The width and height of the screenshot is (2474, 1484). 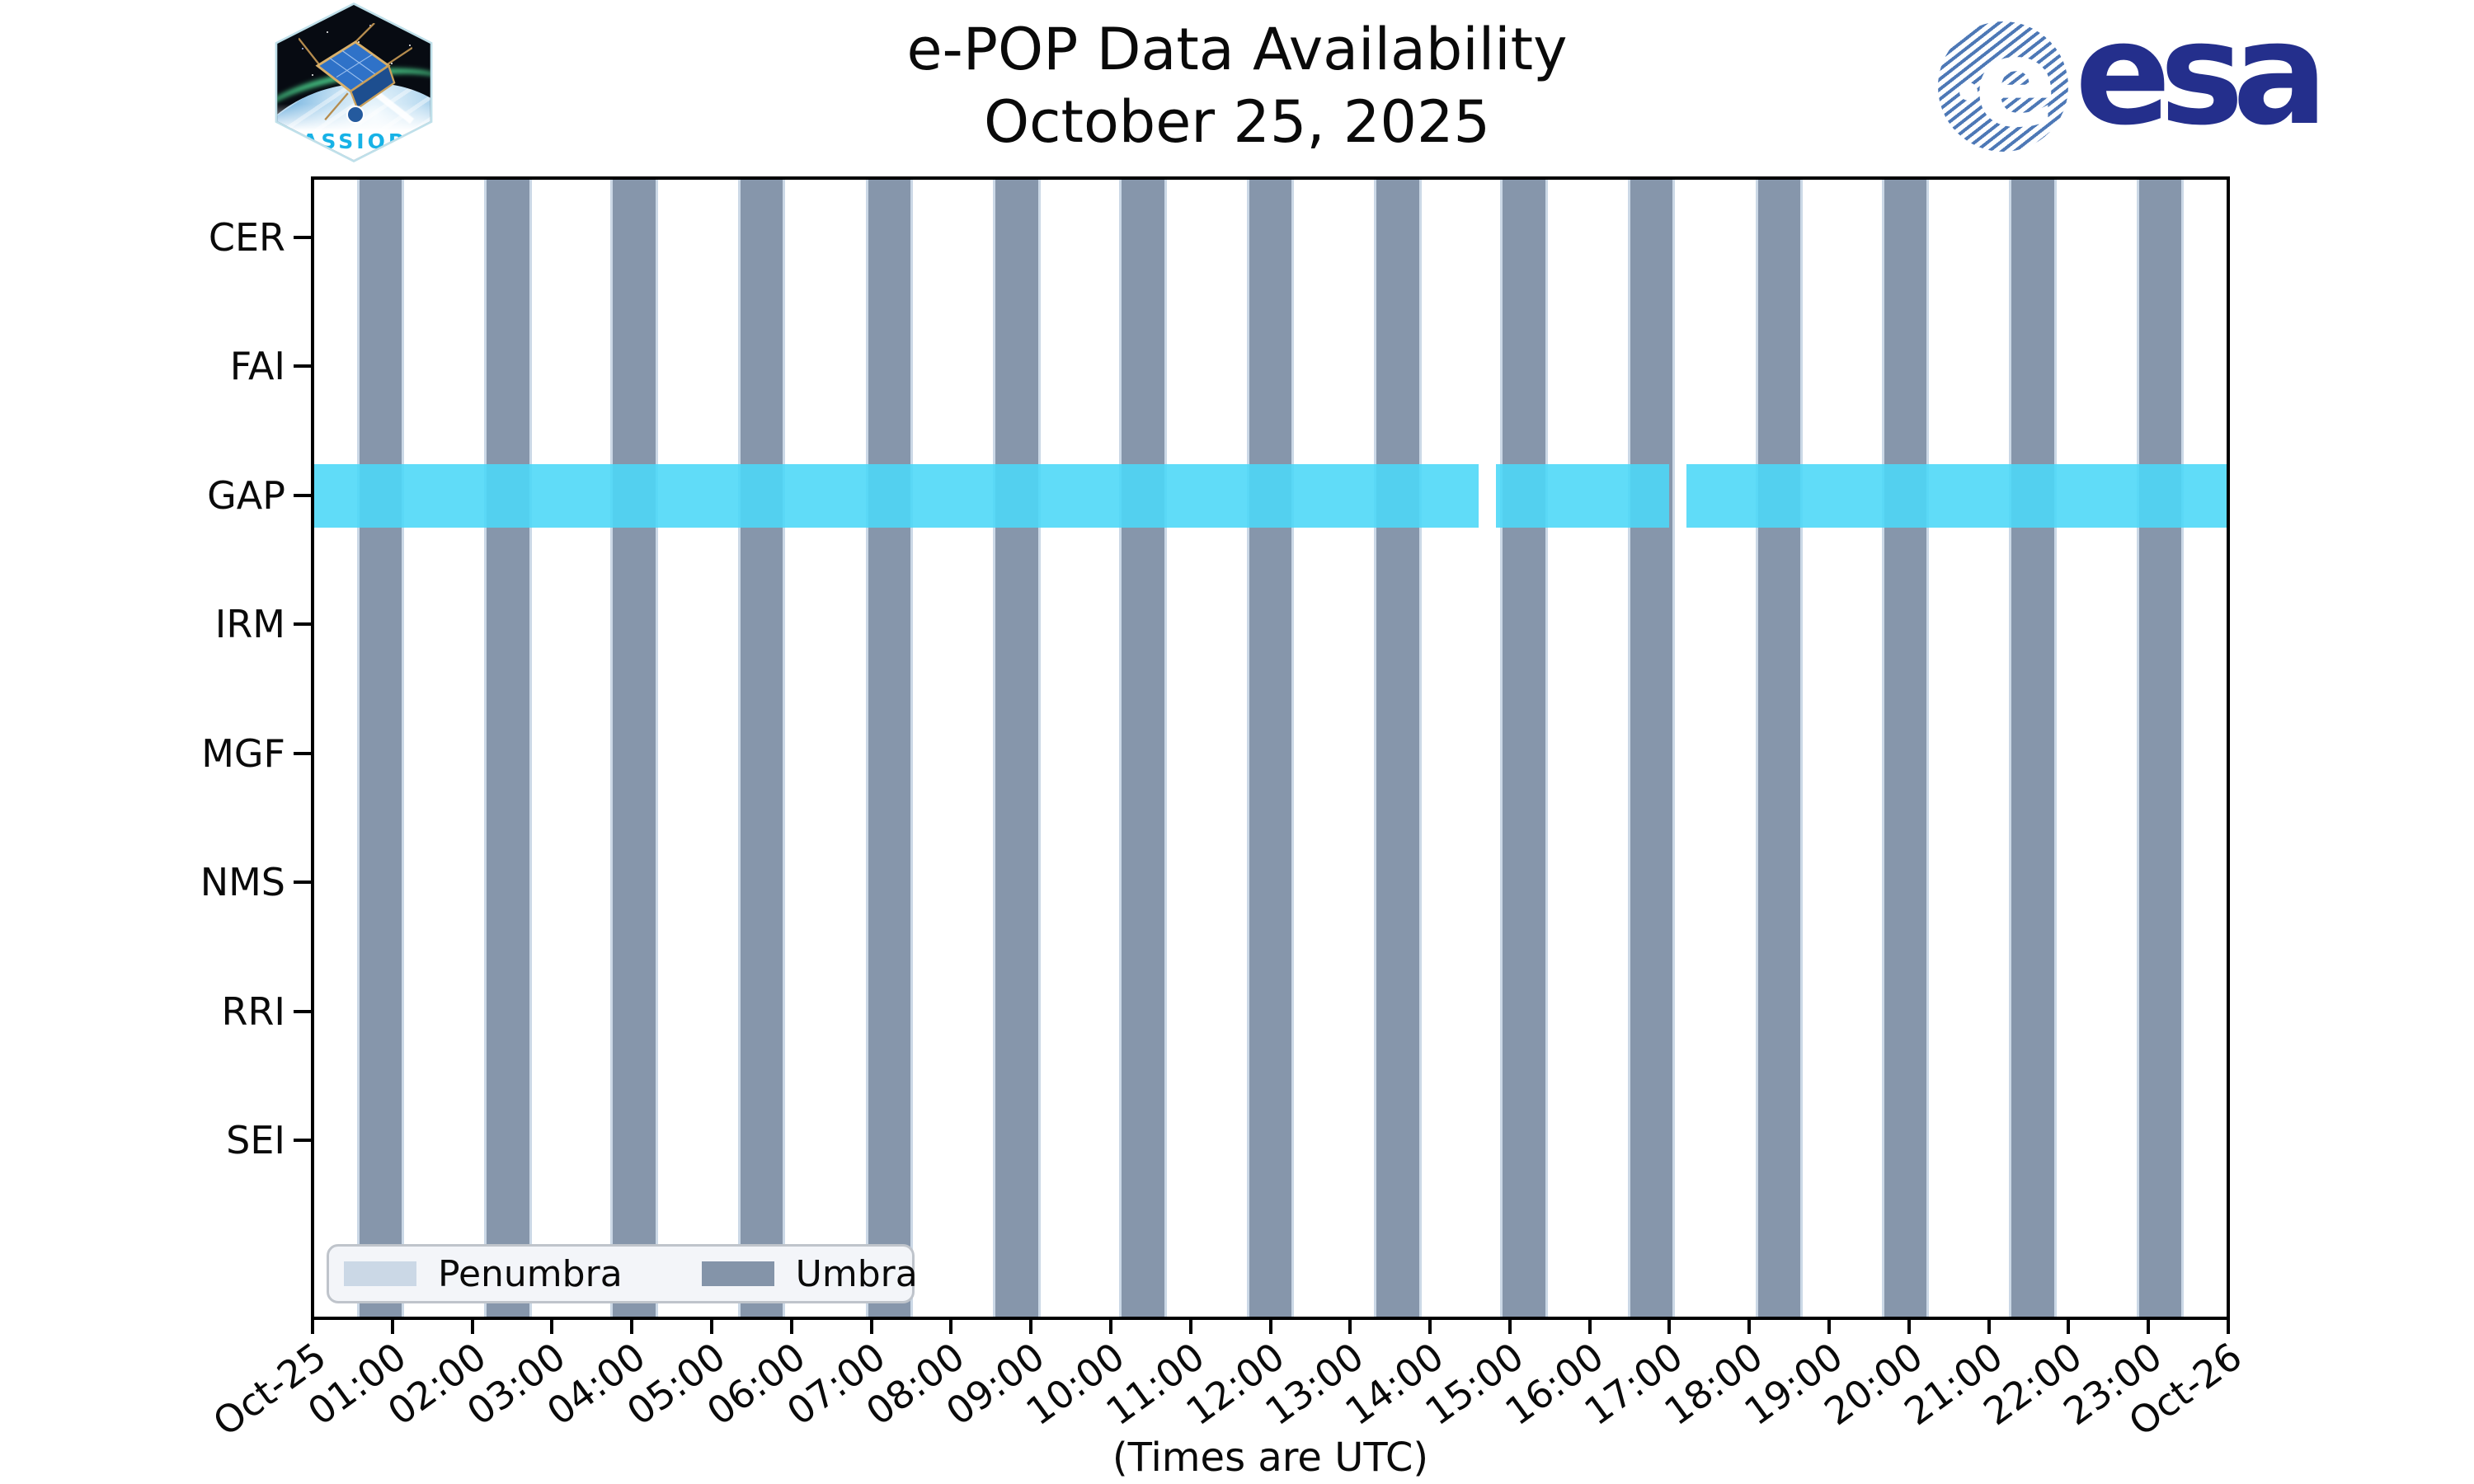 What do you see at coordinates (1237, 49) in the screenshot?
I see `title-line-1: e-POP Data Availability` at bounding box center [1237, 49].